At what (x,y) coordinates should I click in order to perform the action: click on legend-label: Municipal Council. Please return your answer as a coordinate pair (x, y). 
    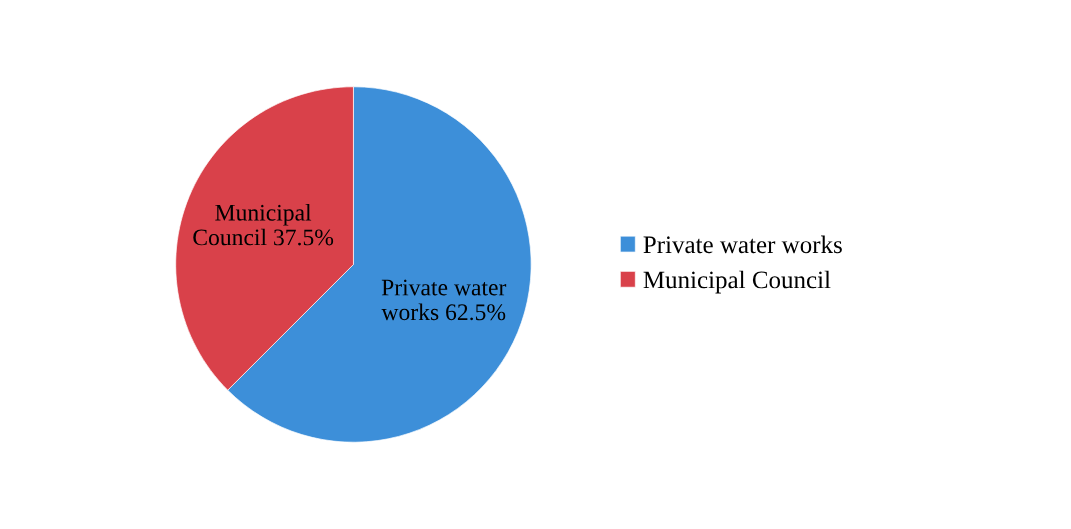
    Looking at the image, I should click on (737, 282).